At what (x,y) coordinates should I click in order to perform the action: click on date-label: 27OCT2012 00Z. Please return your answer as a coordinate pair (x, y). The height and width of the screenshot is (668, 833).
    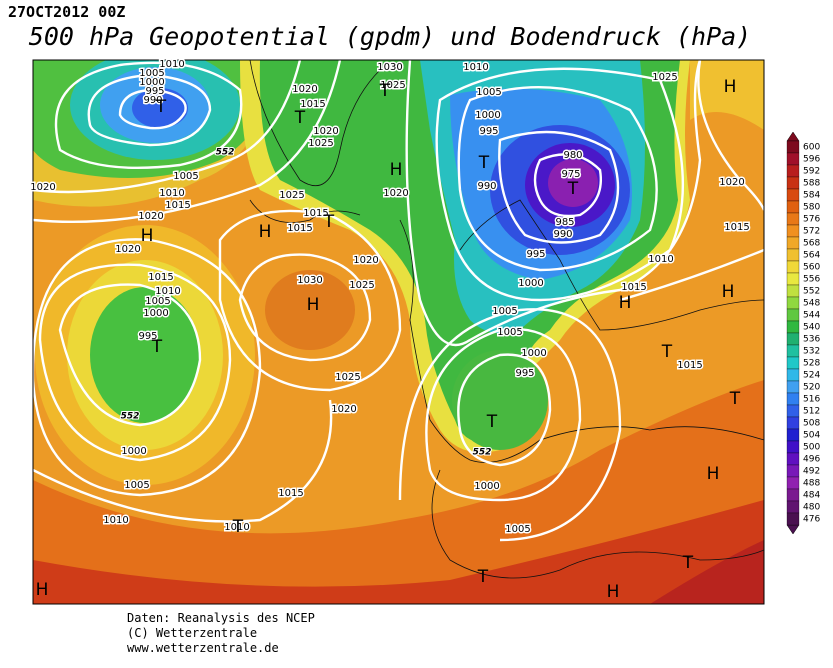
    Looking at the image, I should click on (66, 12).